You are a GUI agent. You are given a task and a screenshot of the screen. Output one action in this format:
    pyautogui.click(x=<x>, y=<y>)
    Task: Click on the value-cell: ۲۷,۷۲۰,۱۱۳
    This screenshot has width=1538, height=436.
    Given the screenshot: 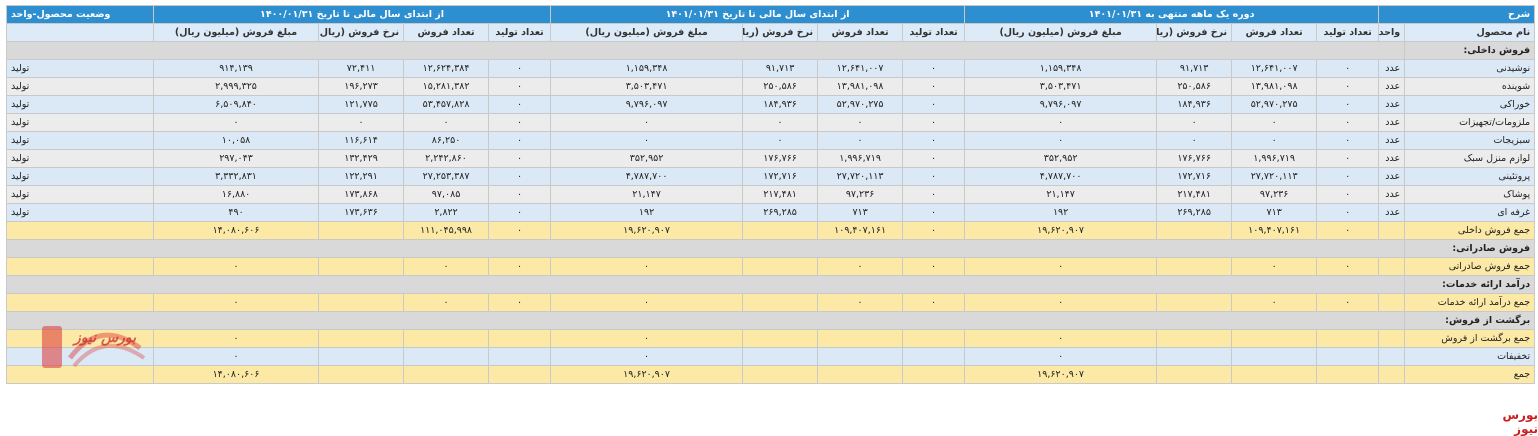 What is the action you would take?
    pyautogui.click(x=1274, y=176)
    